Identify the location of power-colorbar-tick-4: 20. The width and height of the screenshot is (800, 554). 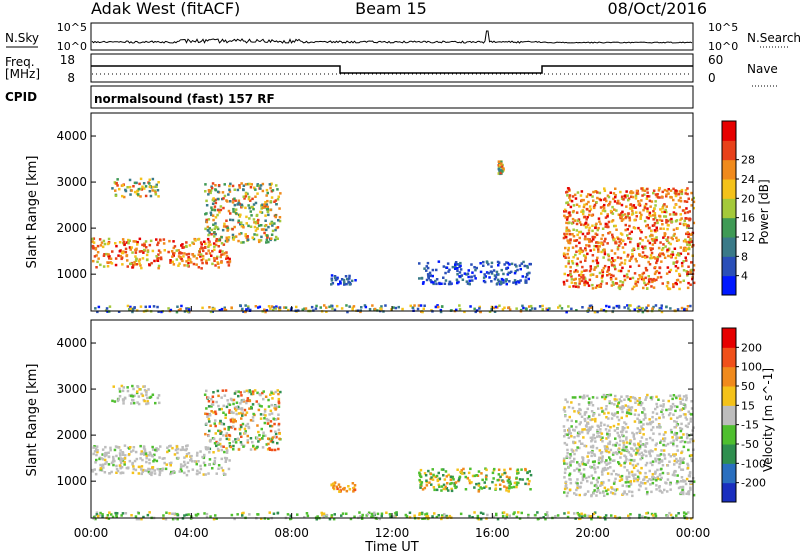
(748, 198).